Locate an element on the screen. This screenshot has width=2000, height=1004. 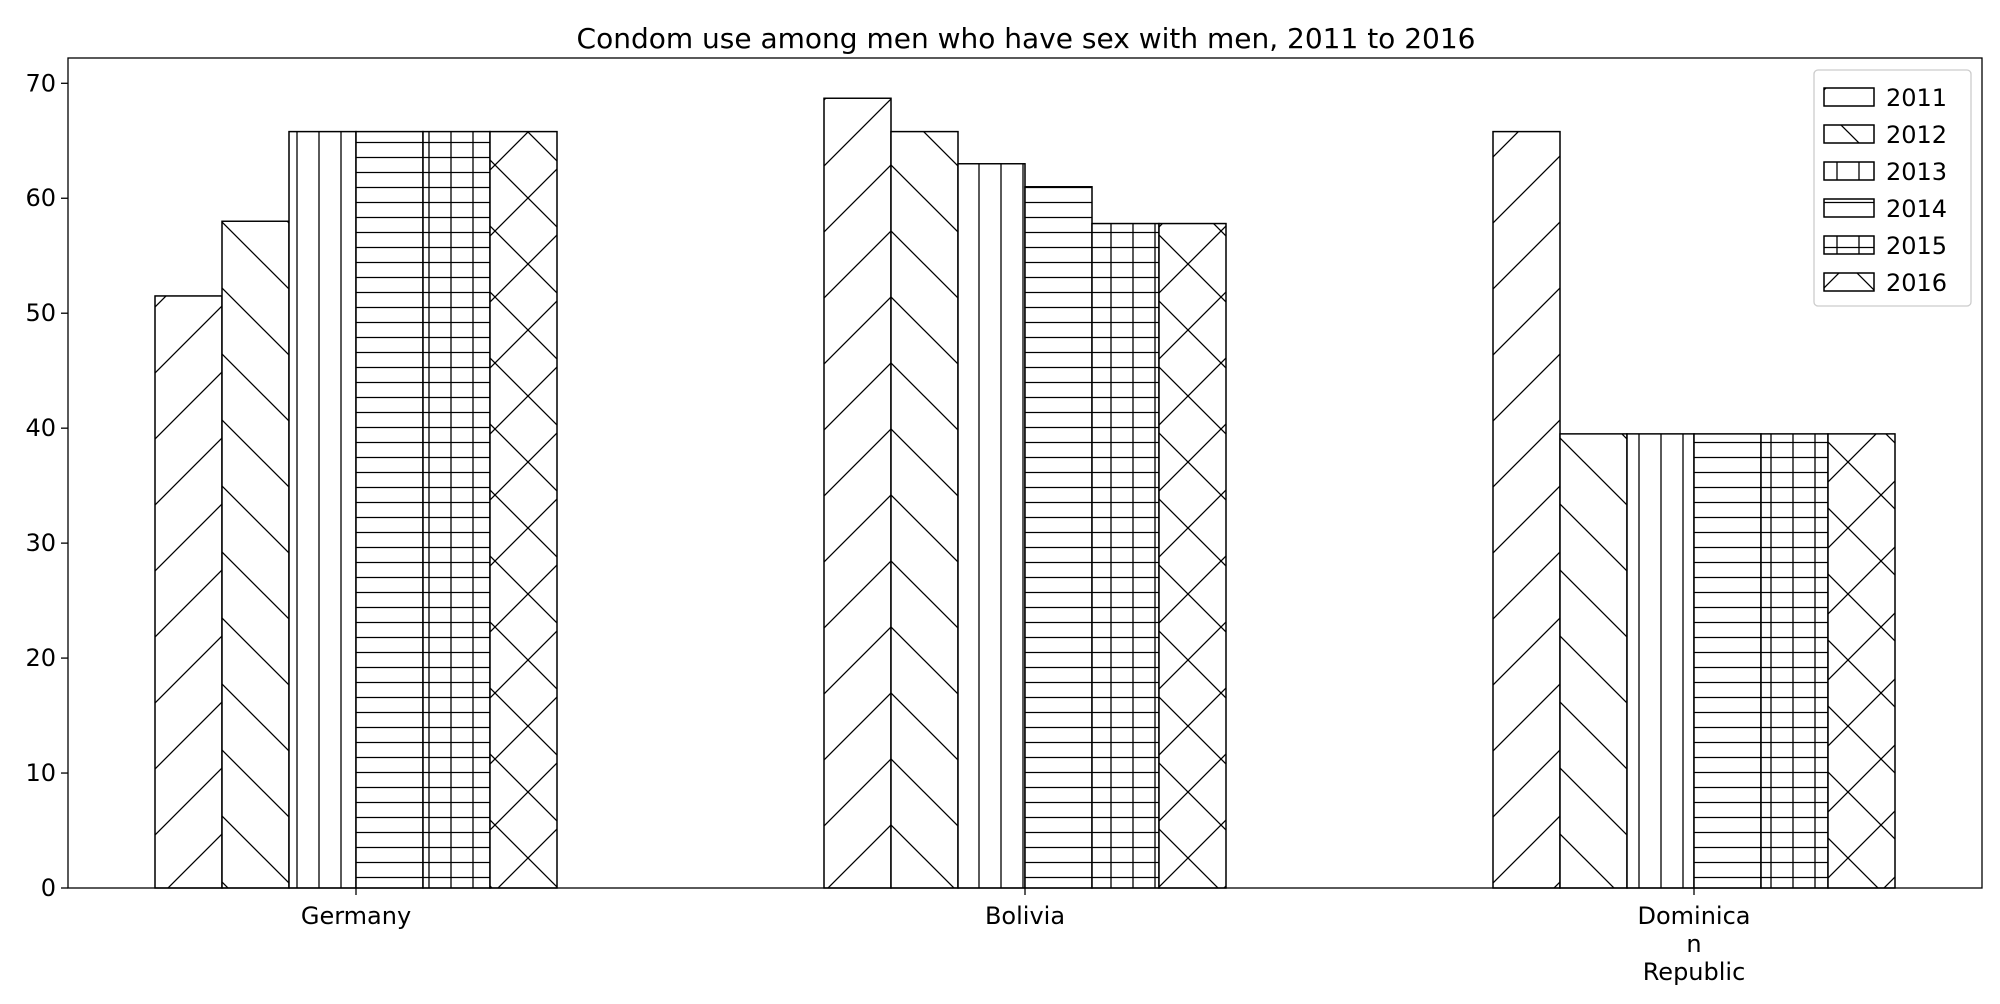
y-tick-label: 10 is located at coordinates (40, 773).